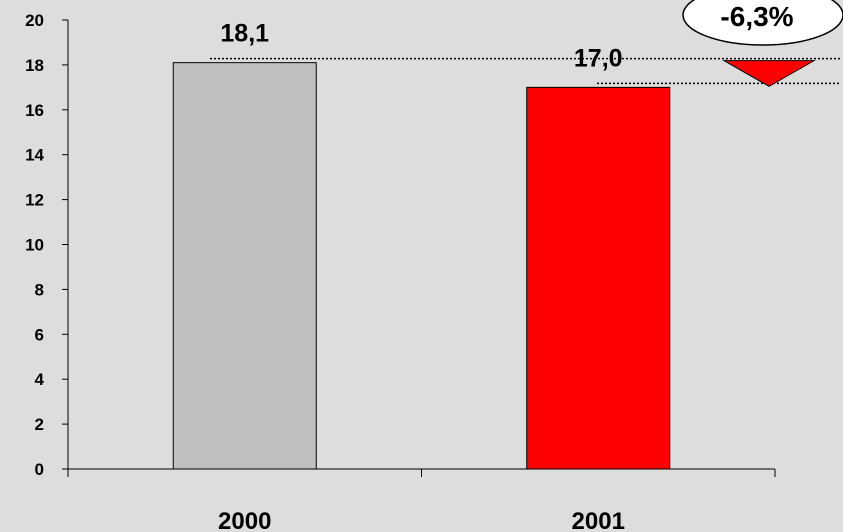 The image size is (843, 532). I want to click on y-tick-label: 16, so click(34, 110).